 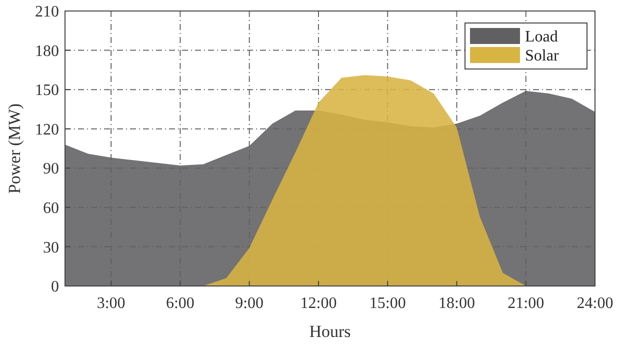 What do you see at coordinates (318, 303) in the screenshot?
I see `x-tick-label: 12:00` at bounding box center [318, 303].